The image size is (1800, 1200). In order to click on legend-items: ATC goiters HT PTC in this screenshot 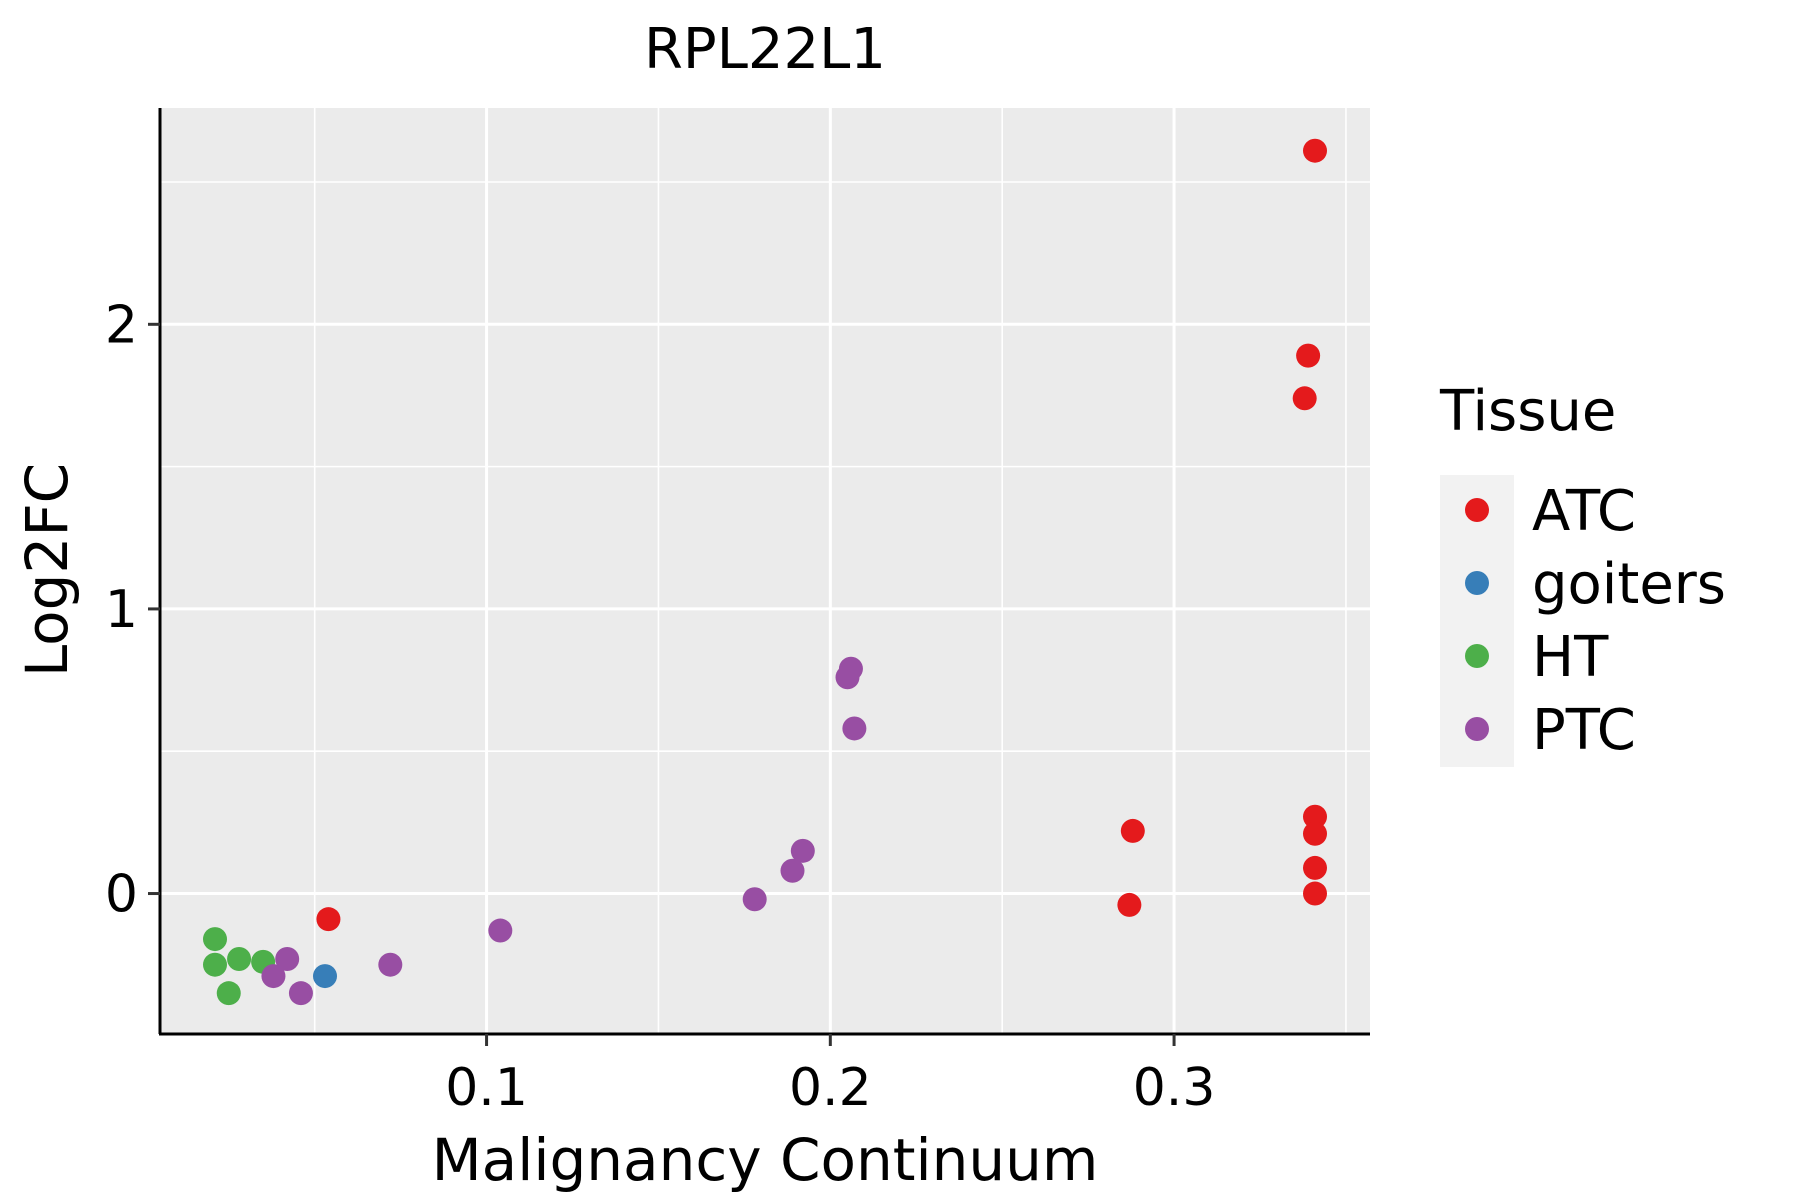, I will do `click(1595, 621)`.